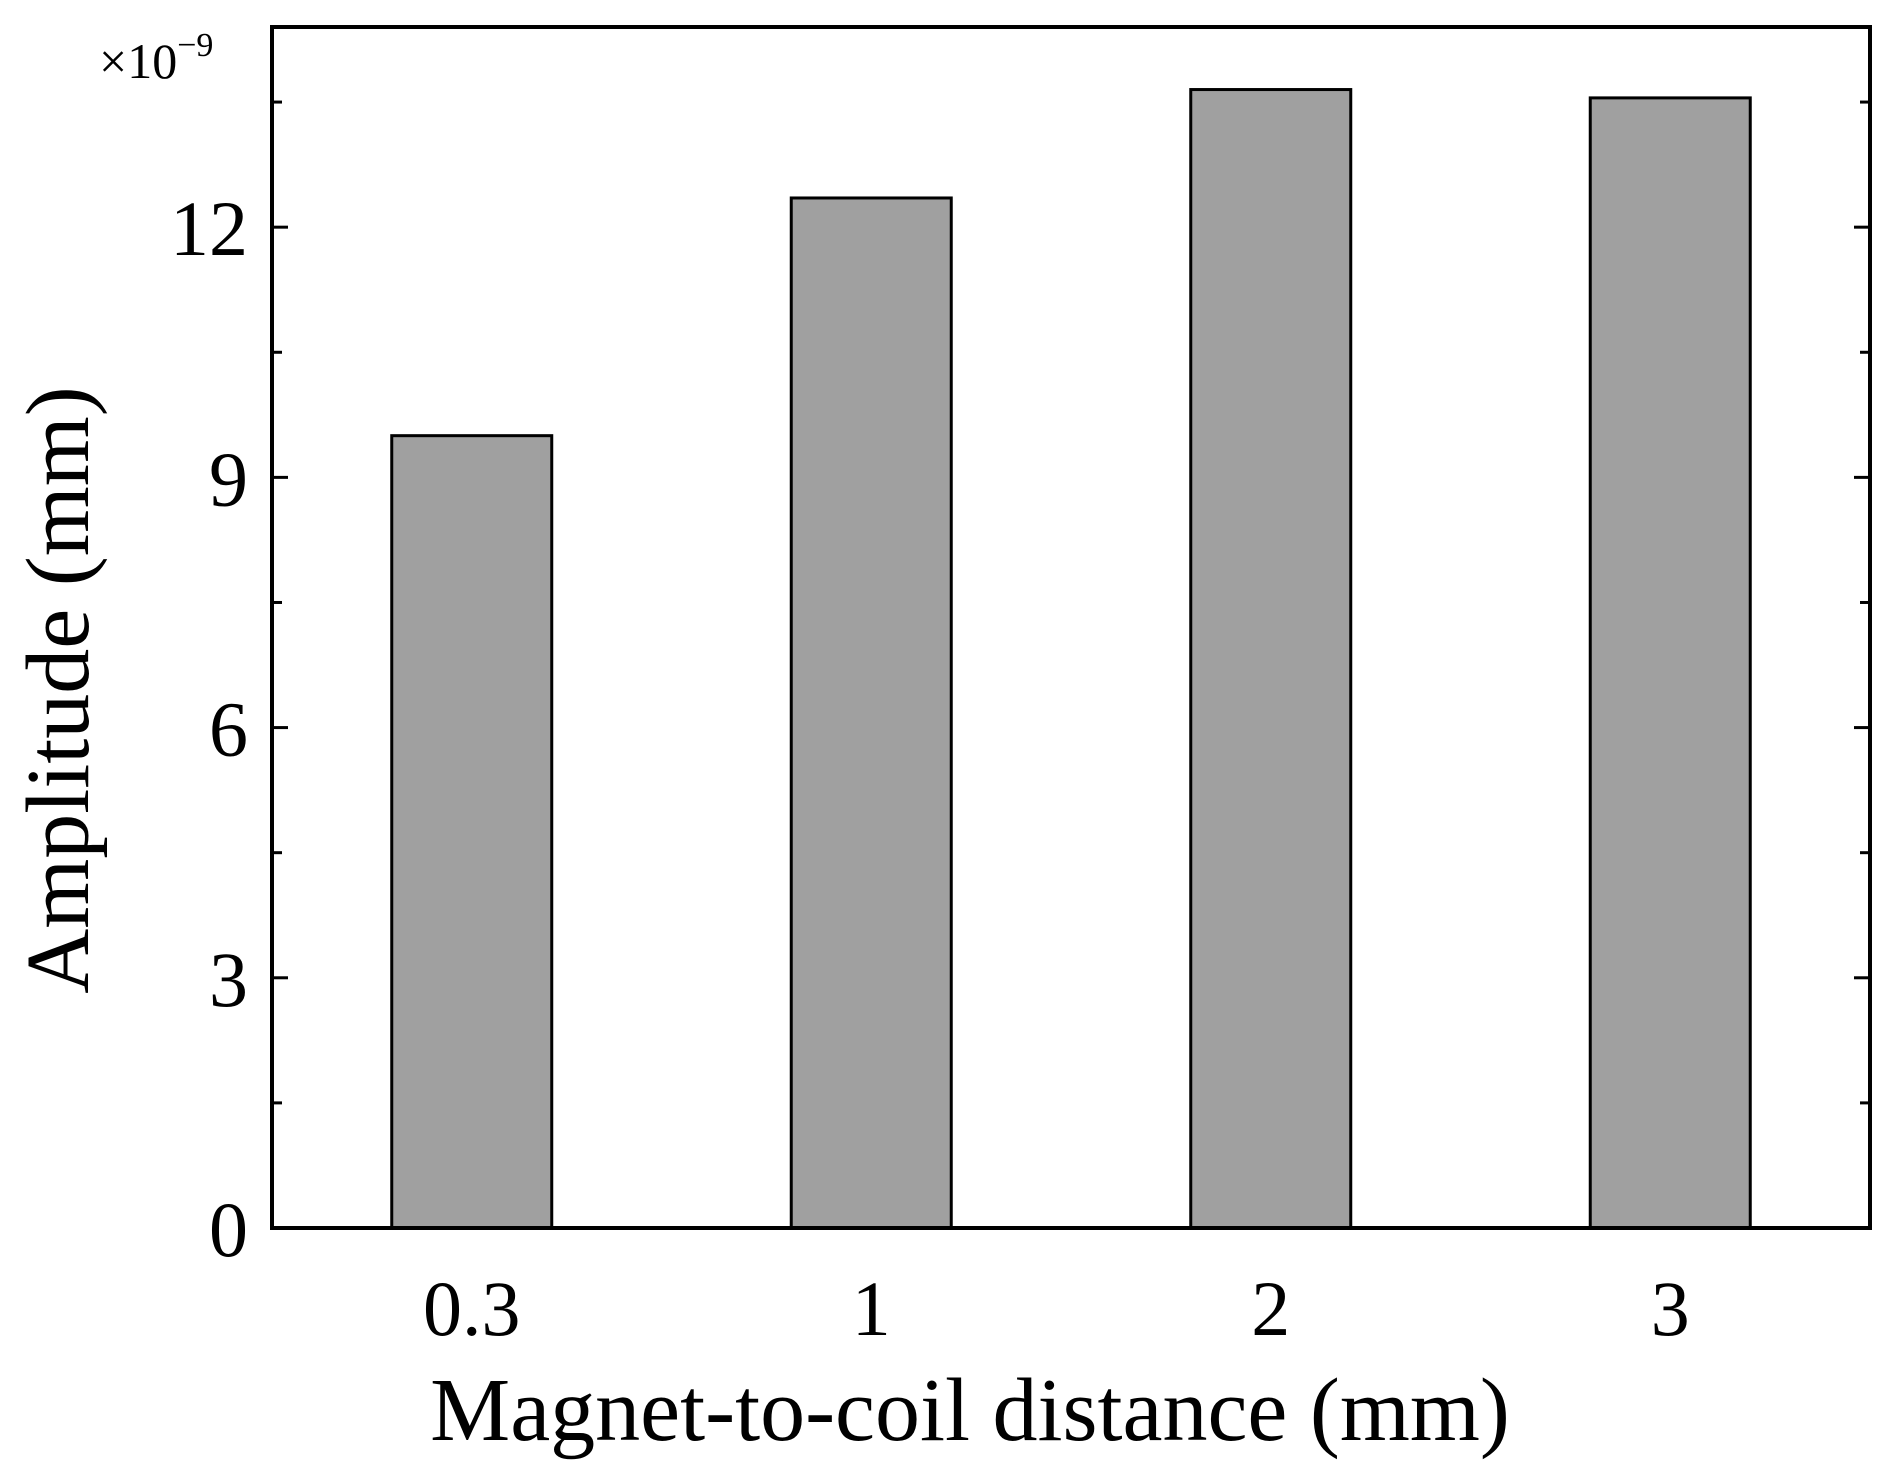  What do you see at coordinates (209, 228) in the screenshot?
I see `y-tick-label: 12` at bounding box center [209, 228].